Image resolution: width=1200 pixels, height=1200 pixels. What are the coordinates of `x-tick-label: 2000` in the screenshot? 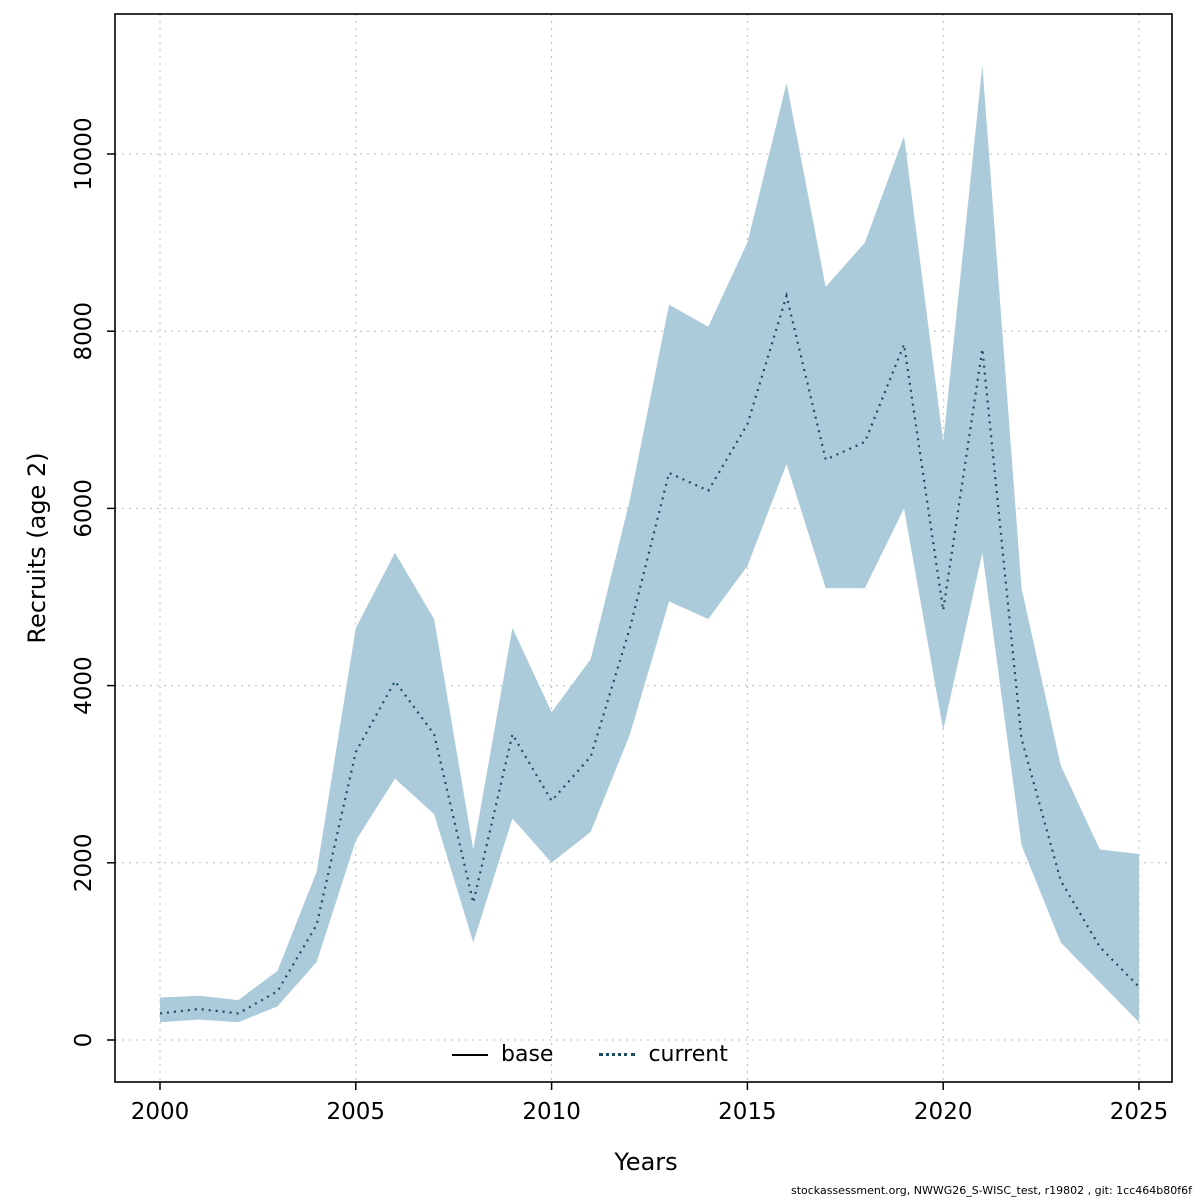 It's located at (160, 1112).